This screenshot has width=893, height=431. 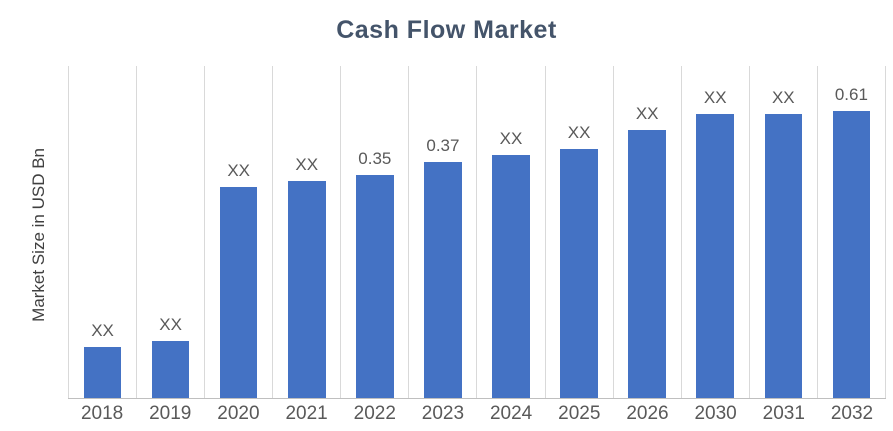 What do you see at coordinates (851, 254) in the screenshot?
I see `bar-2032` at bounding box center [851, 254].